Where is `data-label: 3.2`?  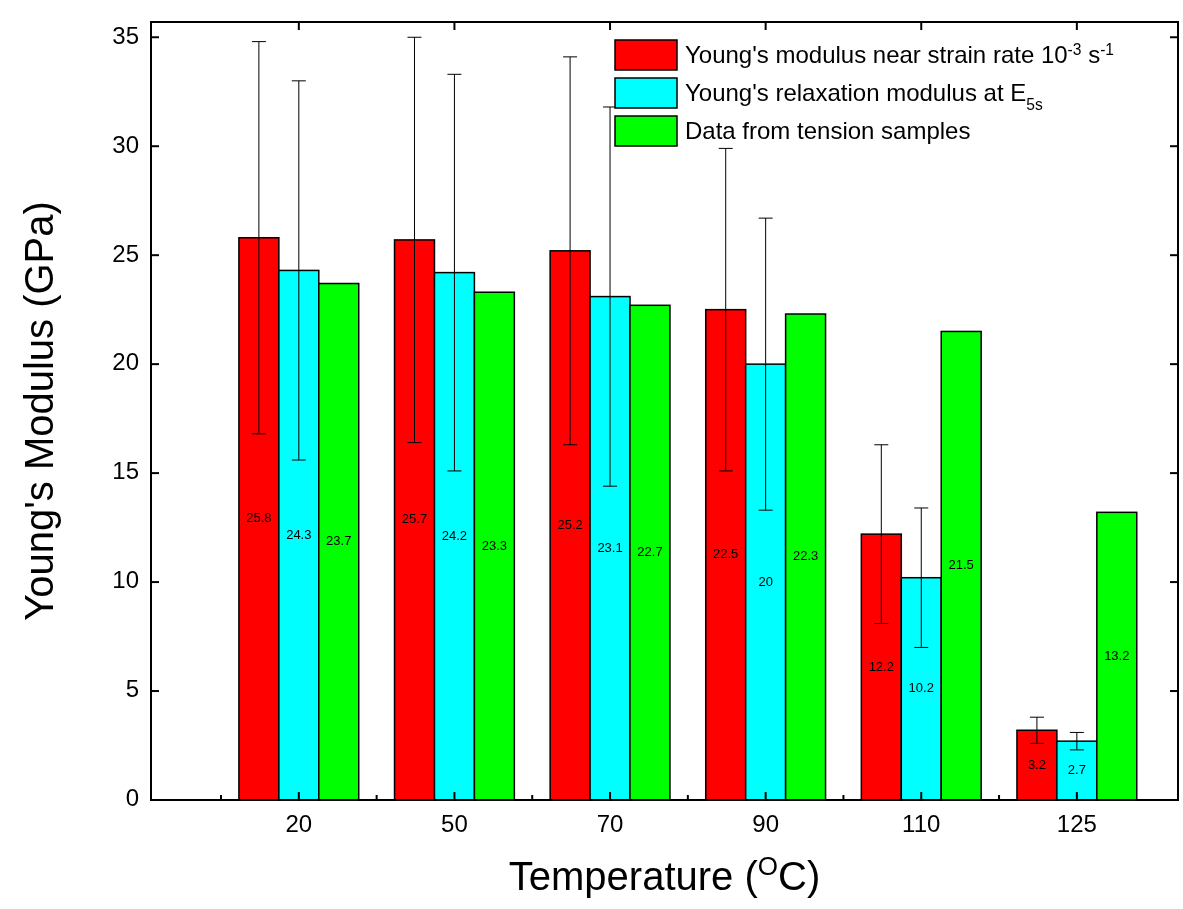 data-label: 3.2 is located at coordinates (1036, 764).